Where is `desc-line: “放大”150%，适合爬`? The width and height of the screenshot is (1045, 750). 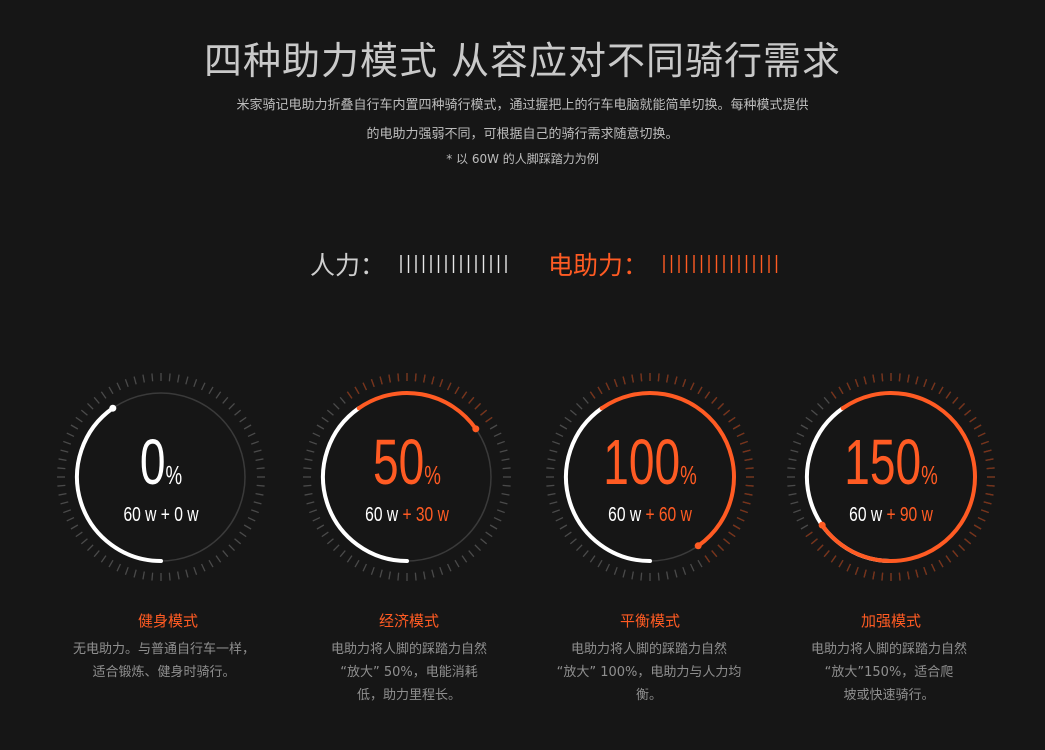 desc-line: “放大”150%，适合爬 is located at coordinates (889, 672).